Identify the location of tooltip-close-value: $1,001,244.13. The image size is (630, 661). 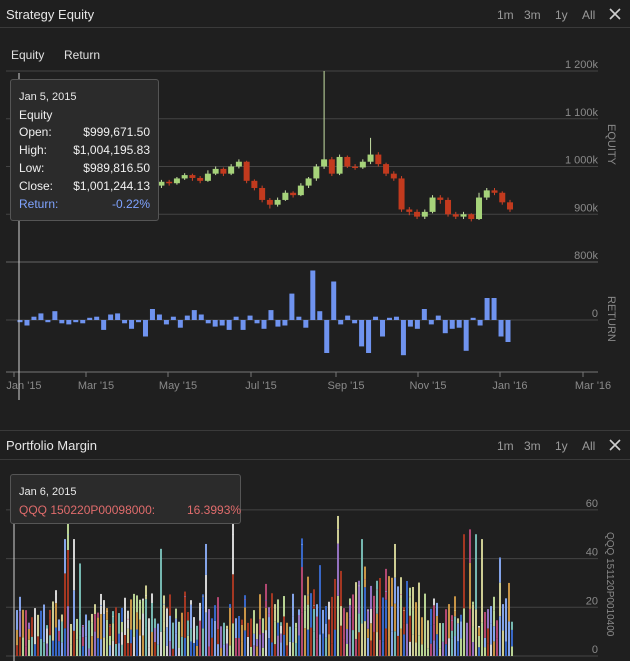
(111, 186).